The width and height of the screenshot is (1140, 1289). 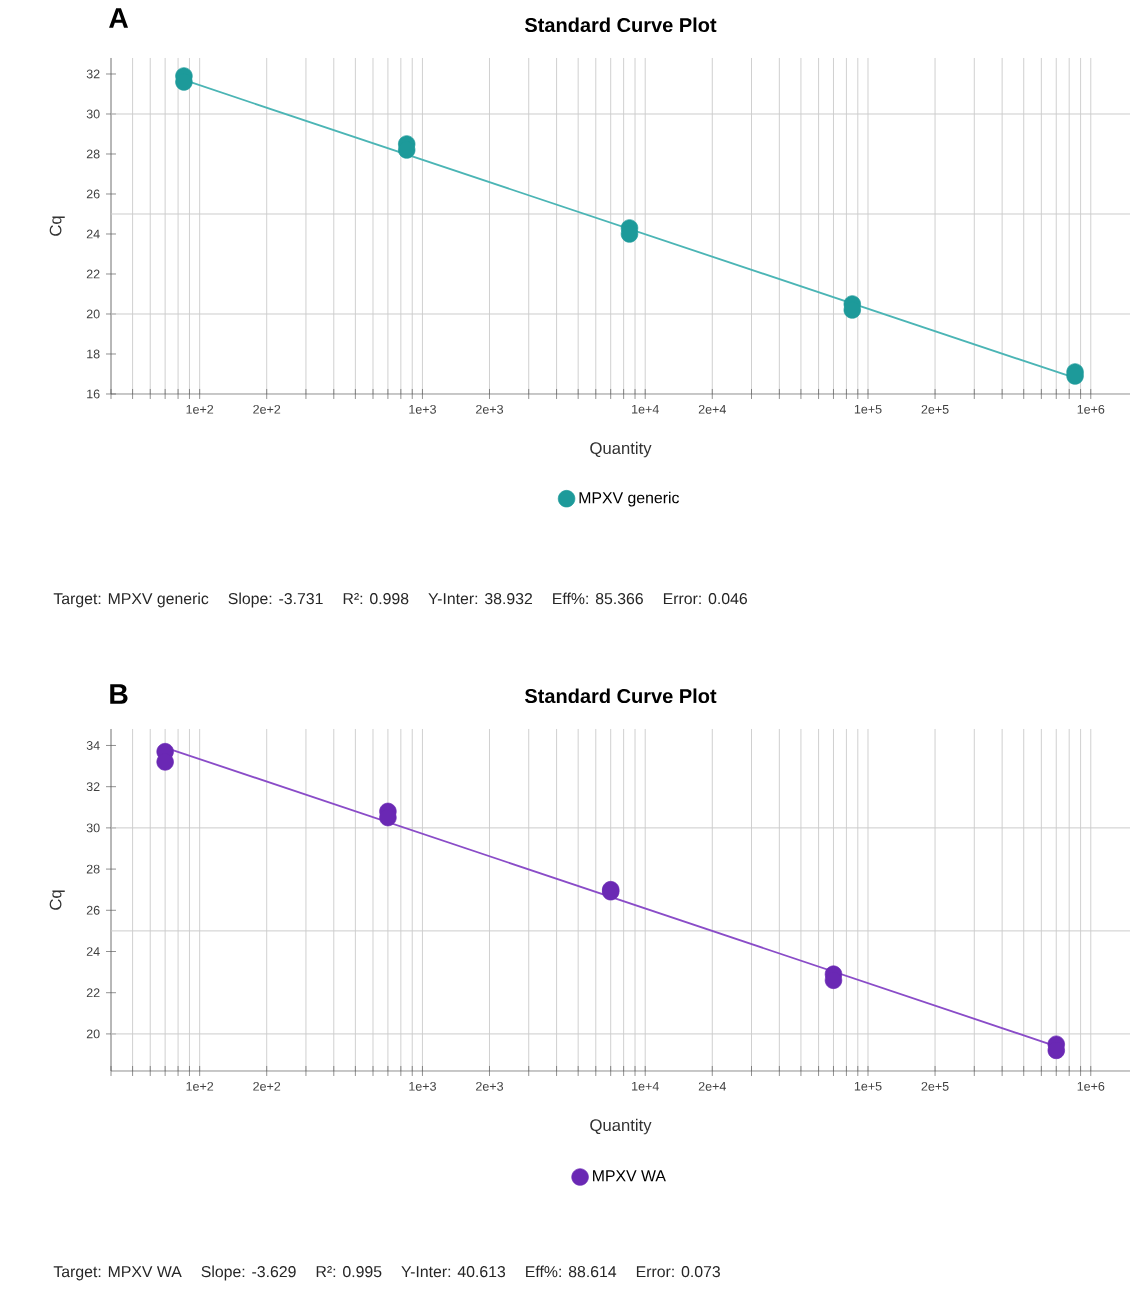 I want to click on text: Eff%: 85.366, so click(x=598, y=598).